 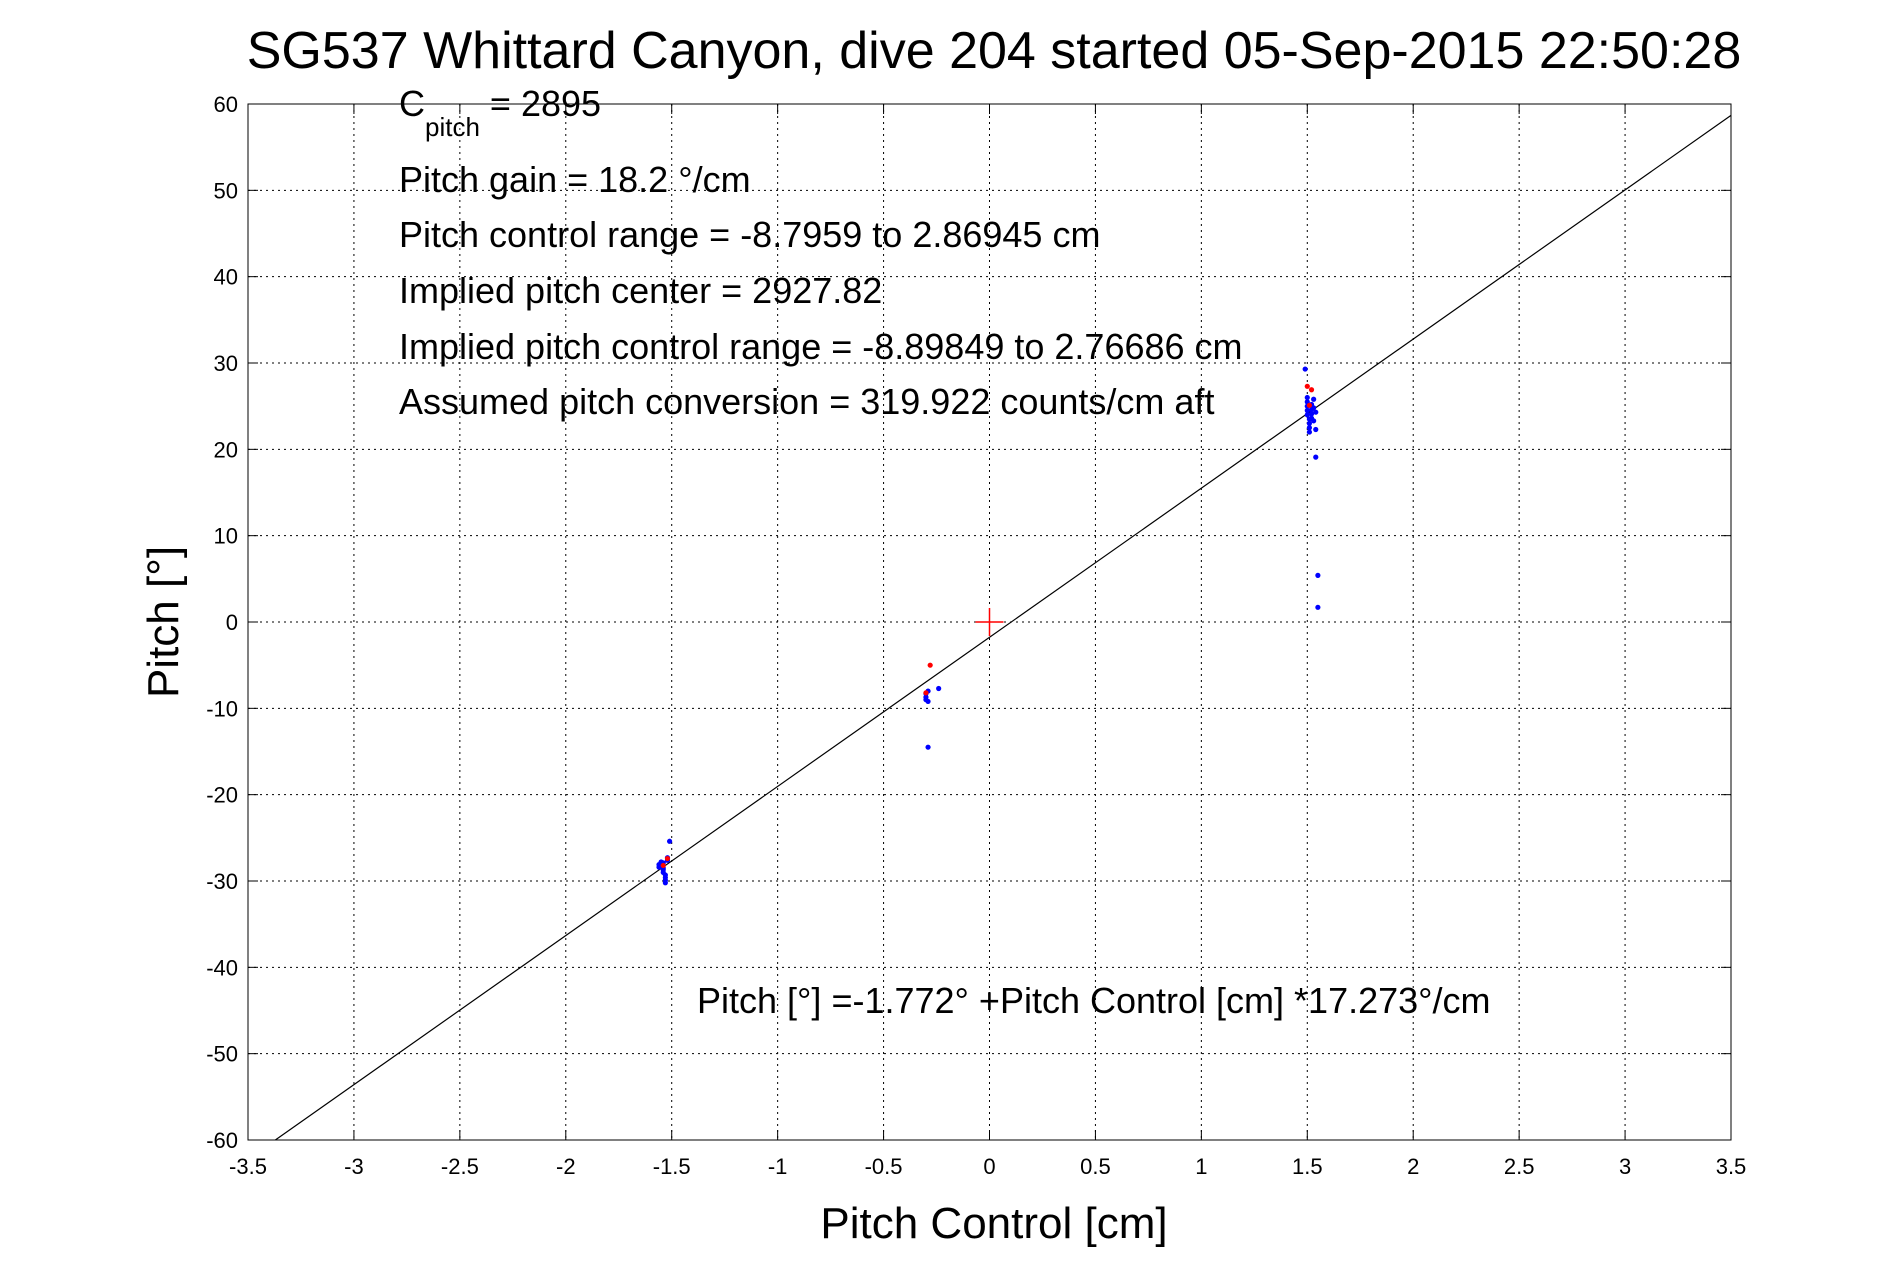 What do you see at coordinates (1731, 1166) in the screenshot?
I see `x-tick-label: 3.5` at bounding box center [1731, 1166].